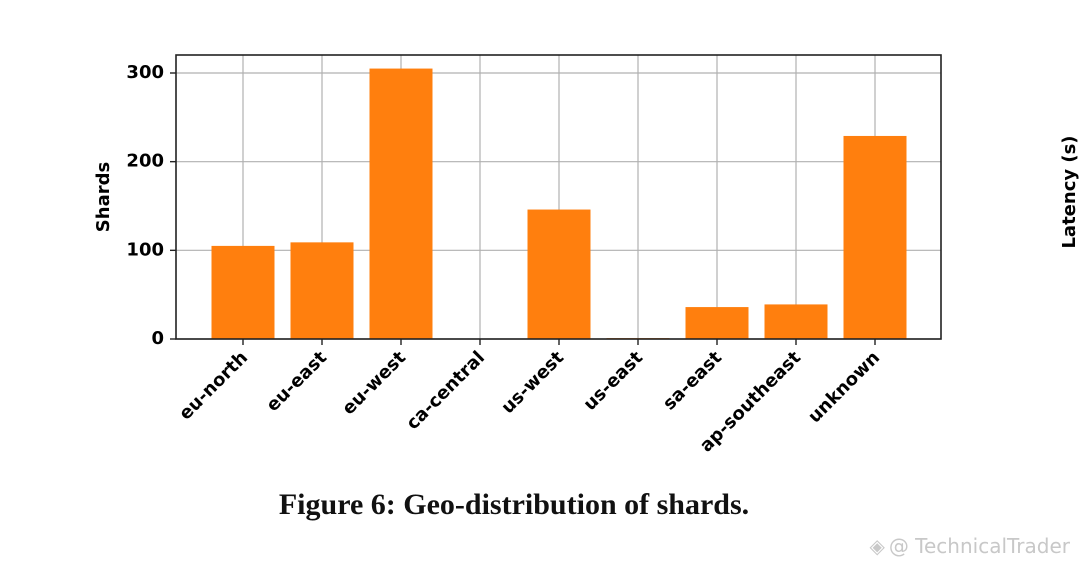  I want to click on y-axis-label: Shards, so click(103, 197).